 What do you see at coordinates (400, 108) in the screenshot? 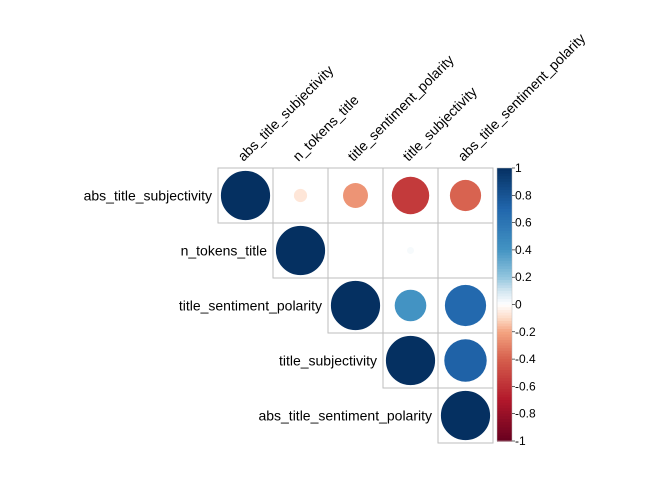
I see `col-label-title_sentiment_polarity: title_sentiment_polarity` at bounding box center [400, 108].